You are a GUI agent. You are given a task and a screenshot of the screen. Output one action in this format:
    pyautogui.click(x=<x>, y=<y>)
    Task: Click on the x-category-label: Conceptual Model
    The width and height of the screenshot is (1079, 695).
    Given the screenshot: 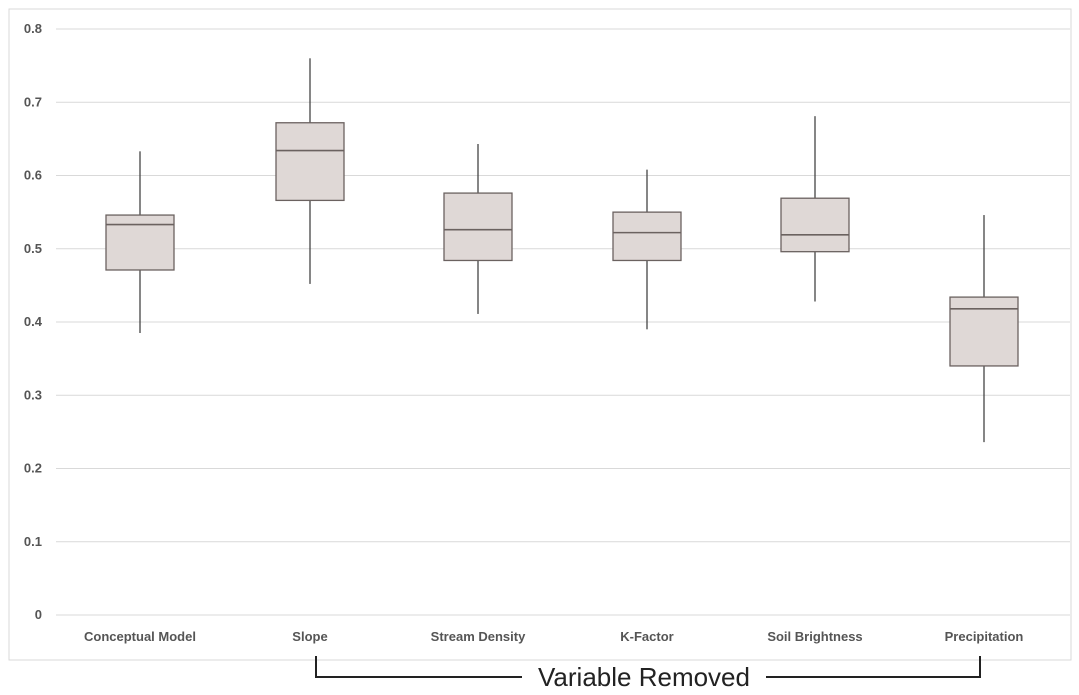 What is the action you would take?
    pyautogui.click(x=140, y=636)
    